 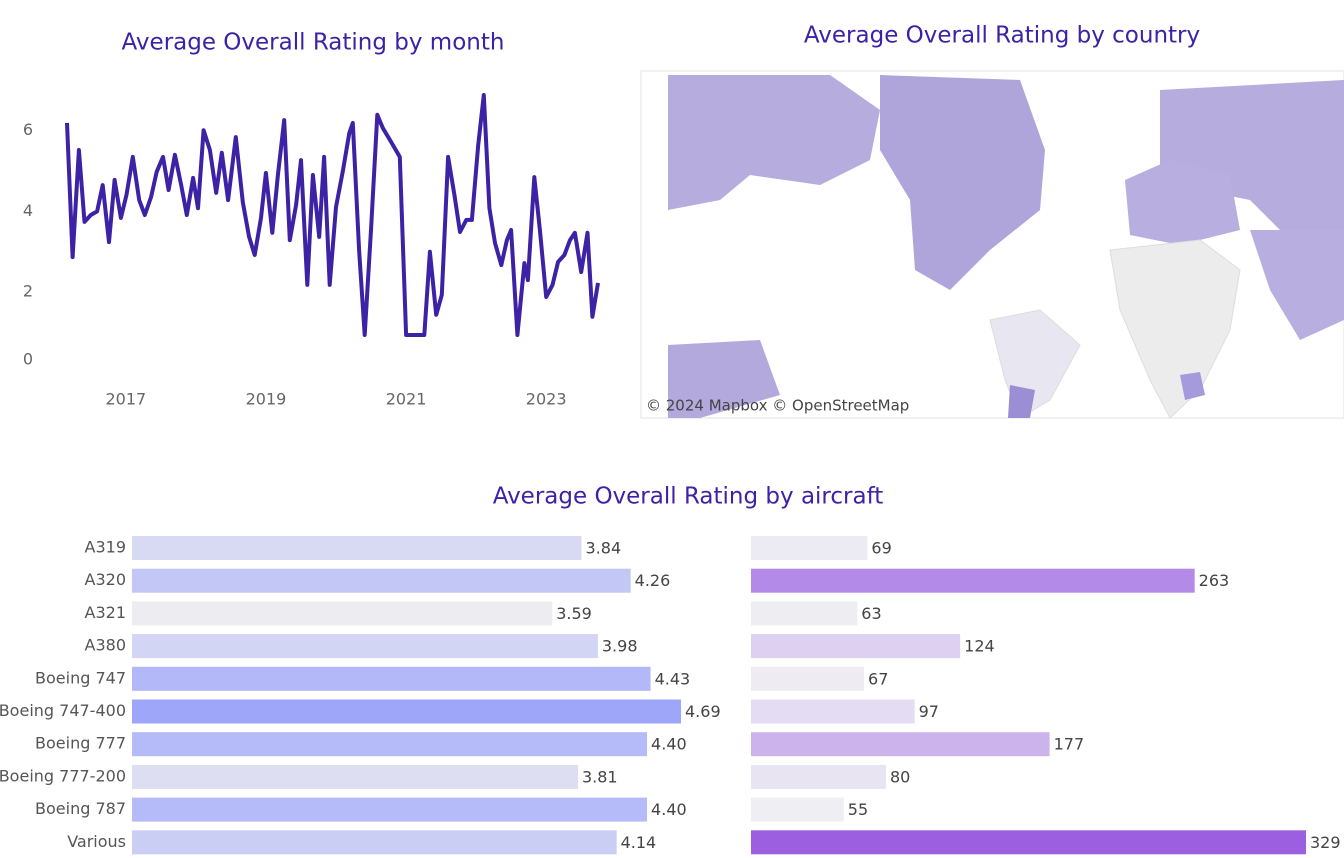 What do you see at coordinates (929, 711) in the screenshot?
I see `value-label: 97` at bounding box center [929, 711].